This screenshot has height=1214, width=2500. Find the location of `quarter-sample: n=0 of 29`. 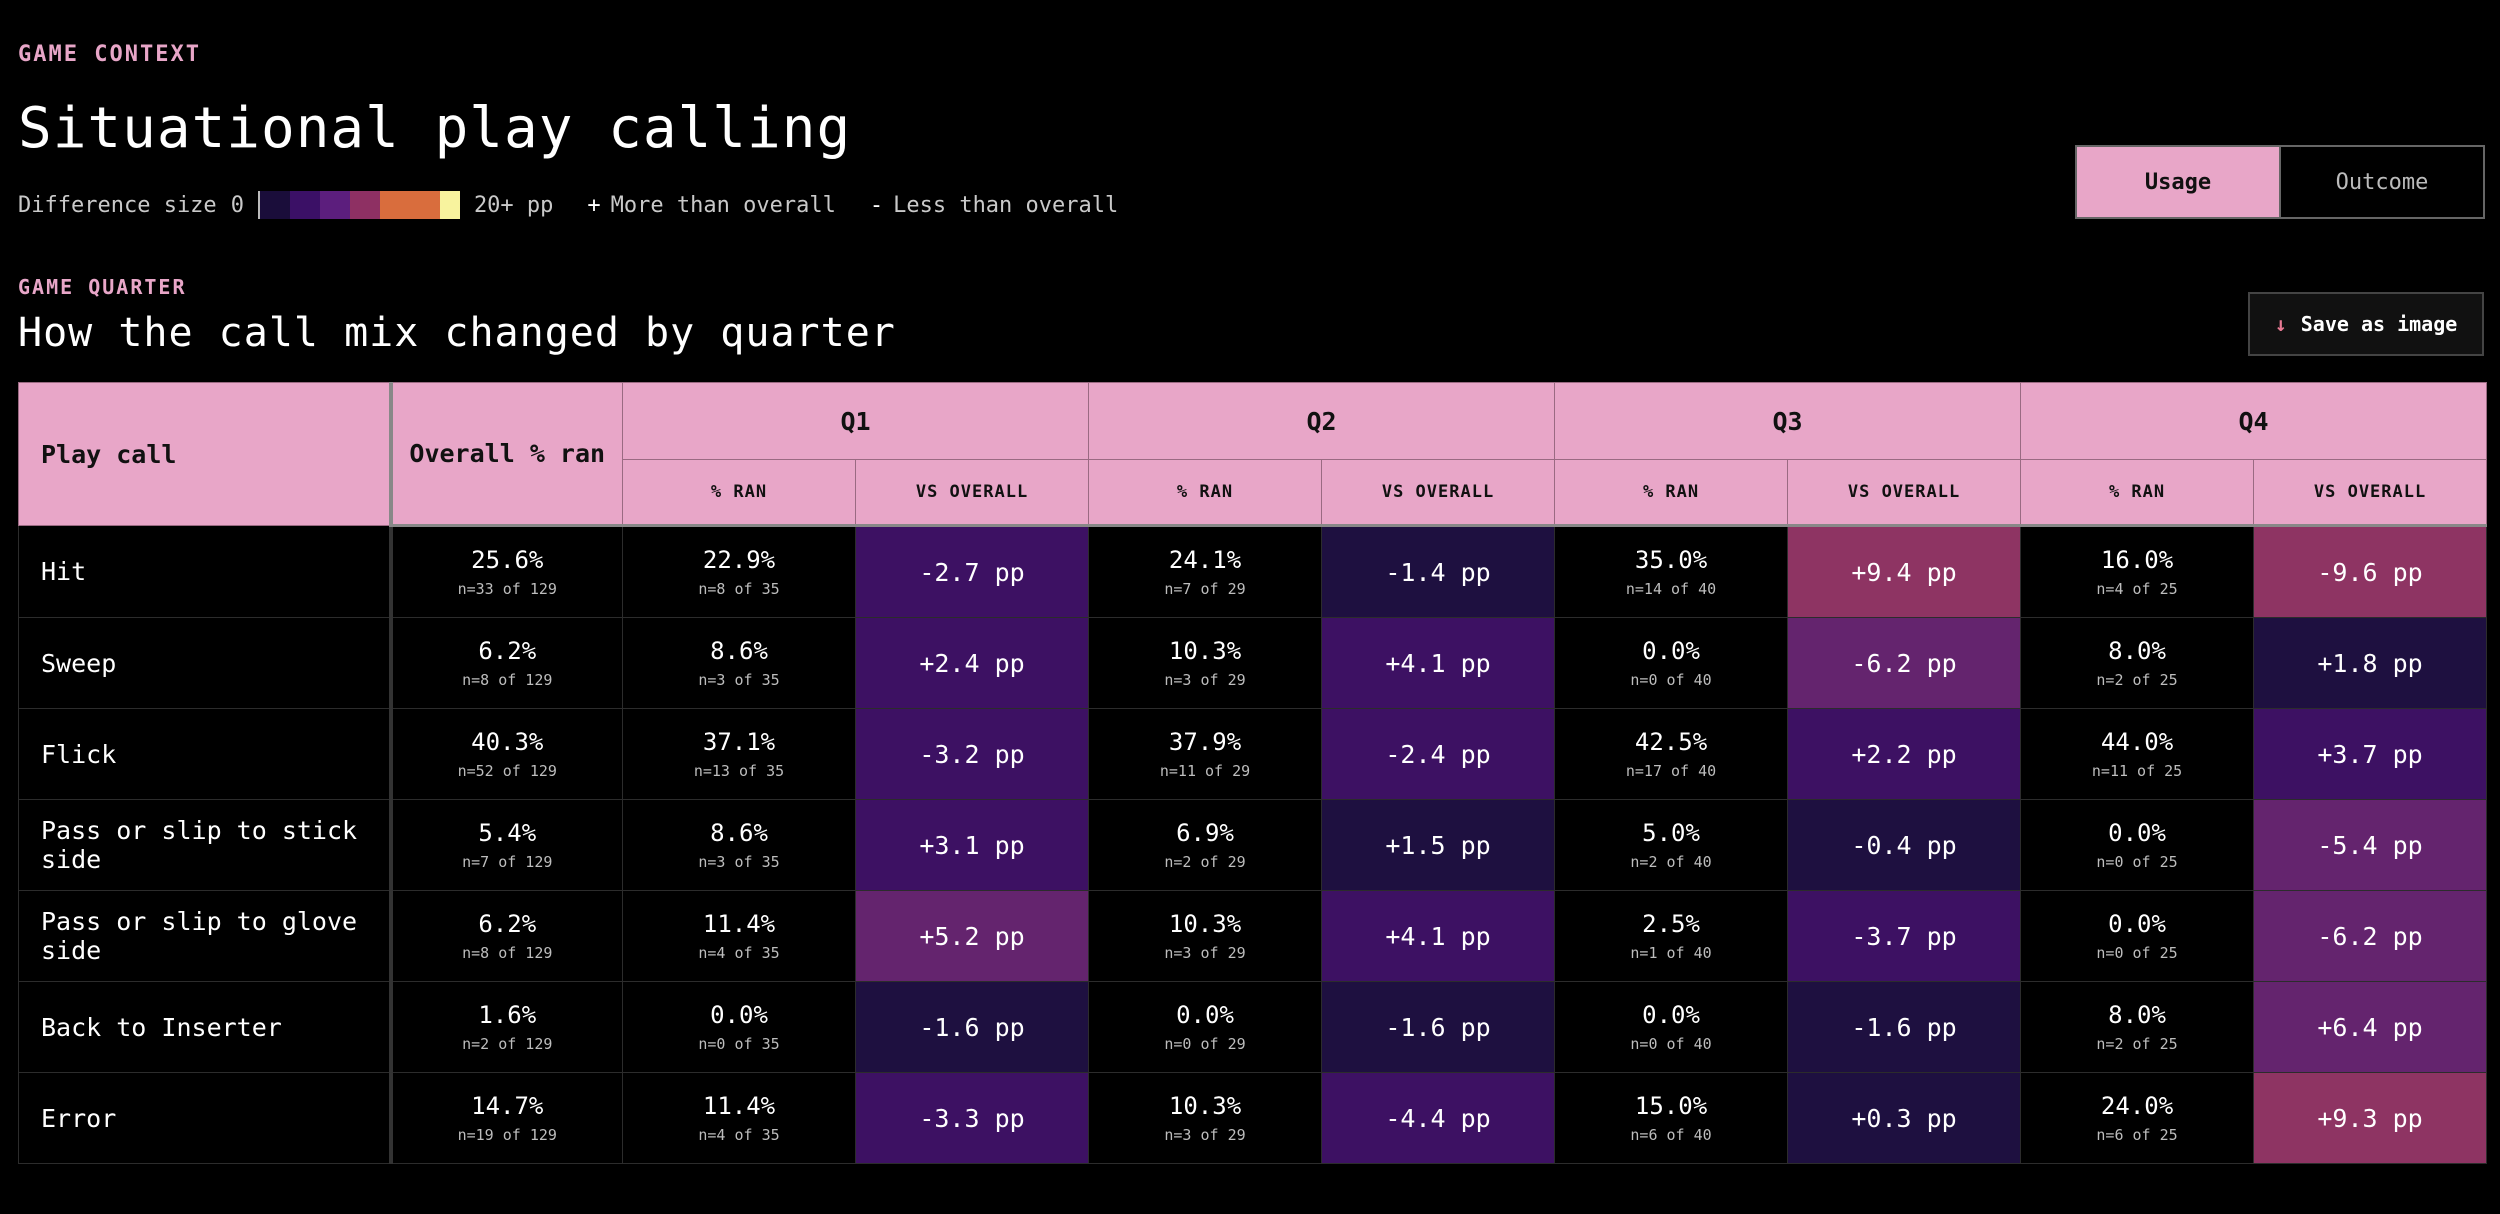

quarter-sample: n=0 of 29 is located at coordinates (1205, 1044).